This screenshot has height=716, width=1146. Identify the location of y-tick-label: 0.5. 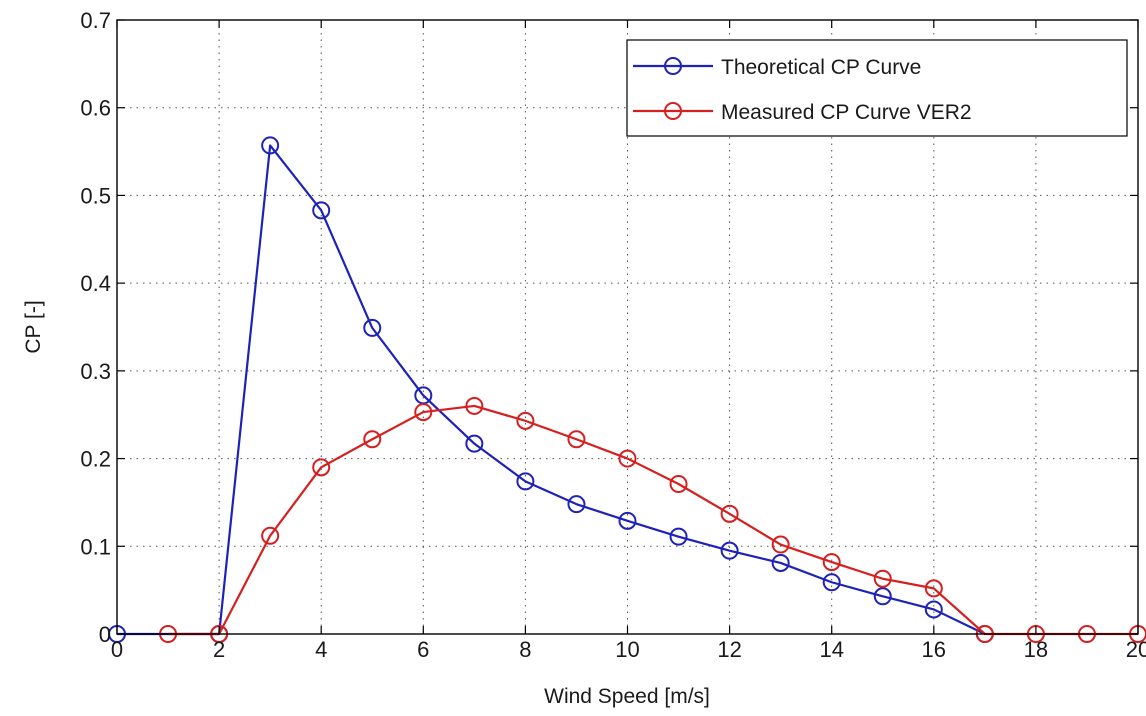
(95, 195).